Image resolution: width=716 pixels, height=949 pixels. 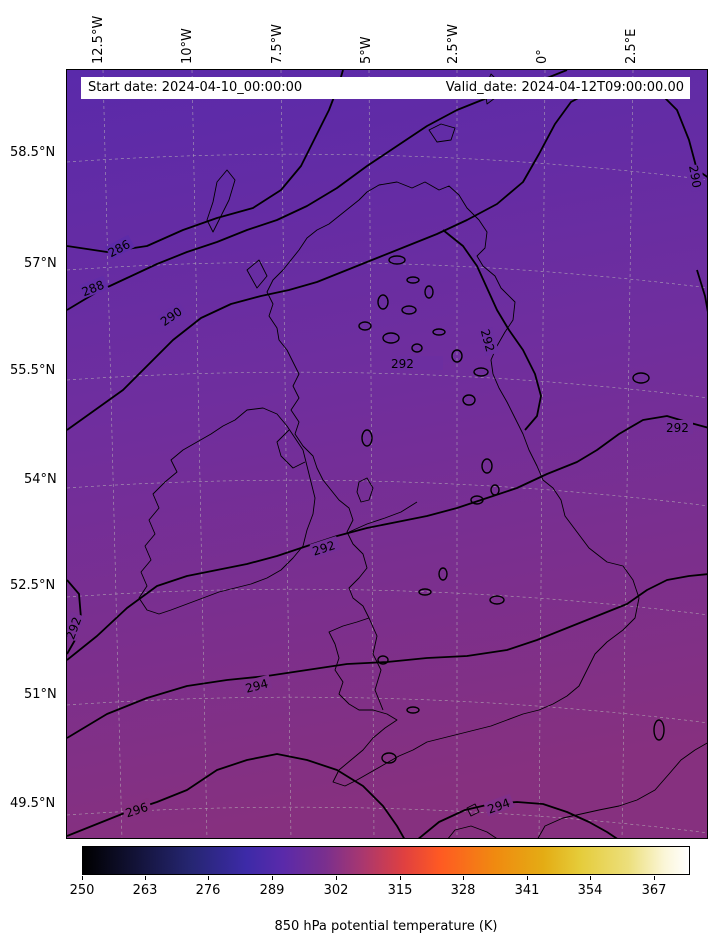 I want to click on colorbar-tick-289: 289, so click(x=272, y=890).